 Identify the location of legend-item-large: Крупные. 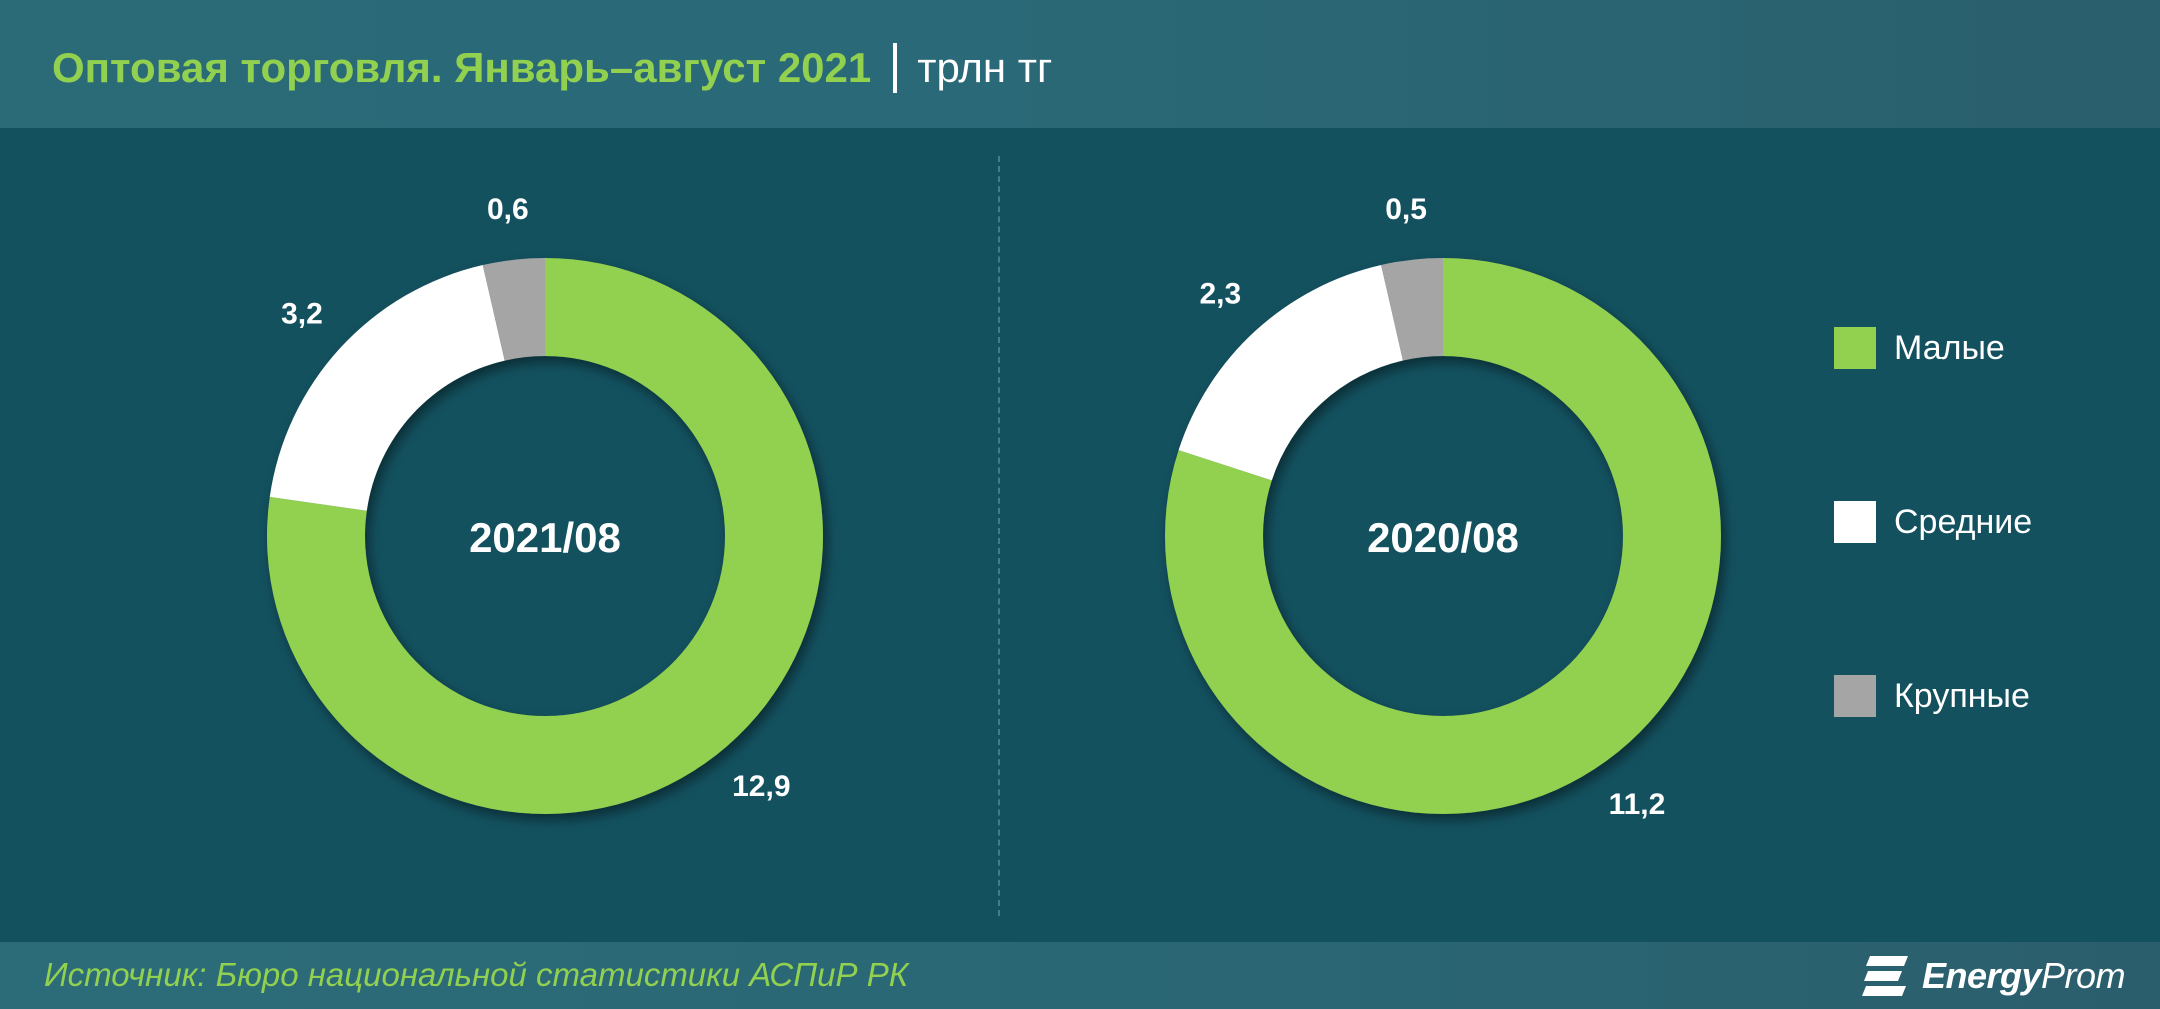
(1933, 696).